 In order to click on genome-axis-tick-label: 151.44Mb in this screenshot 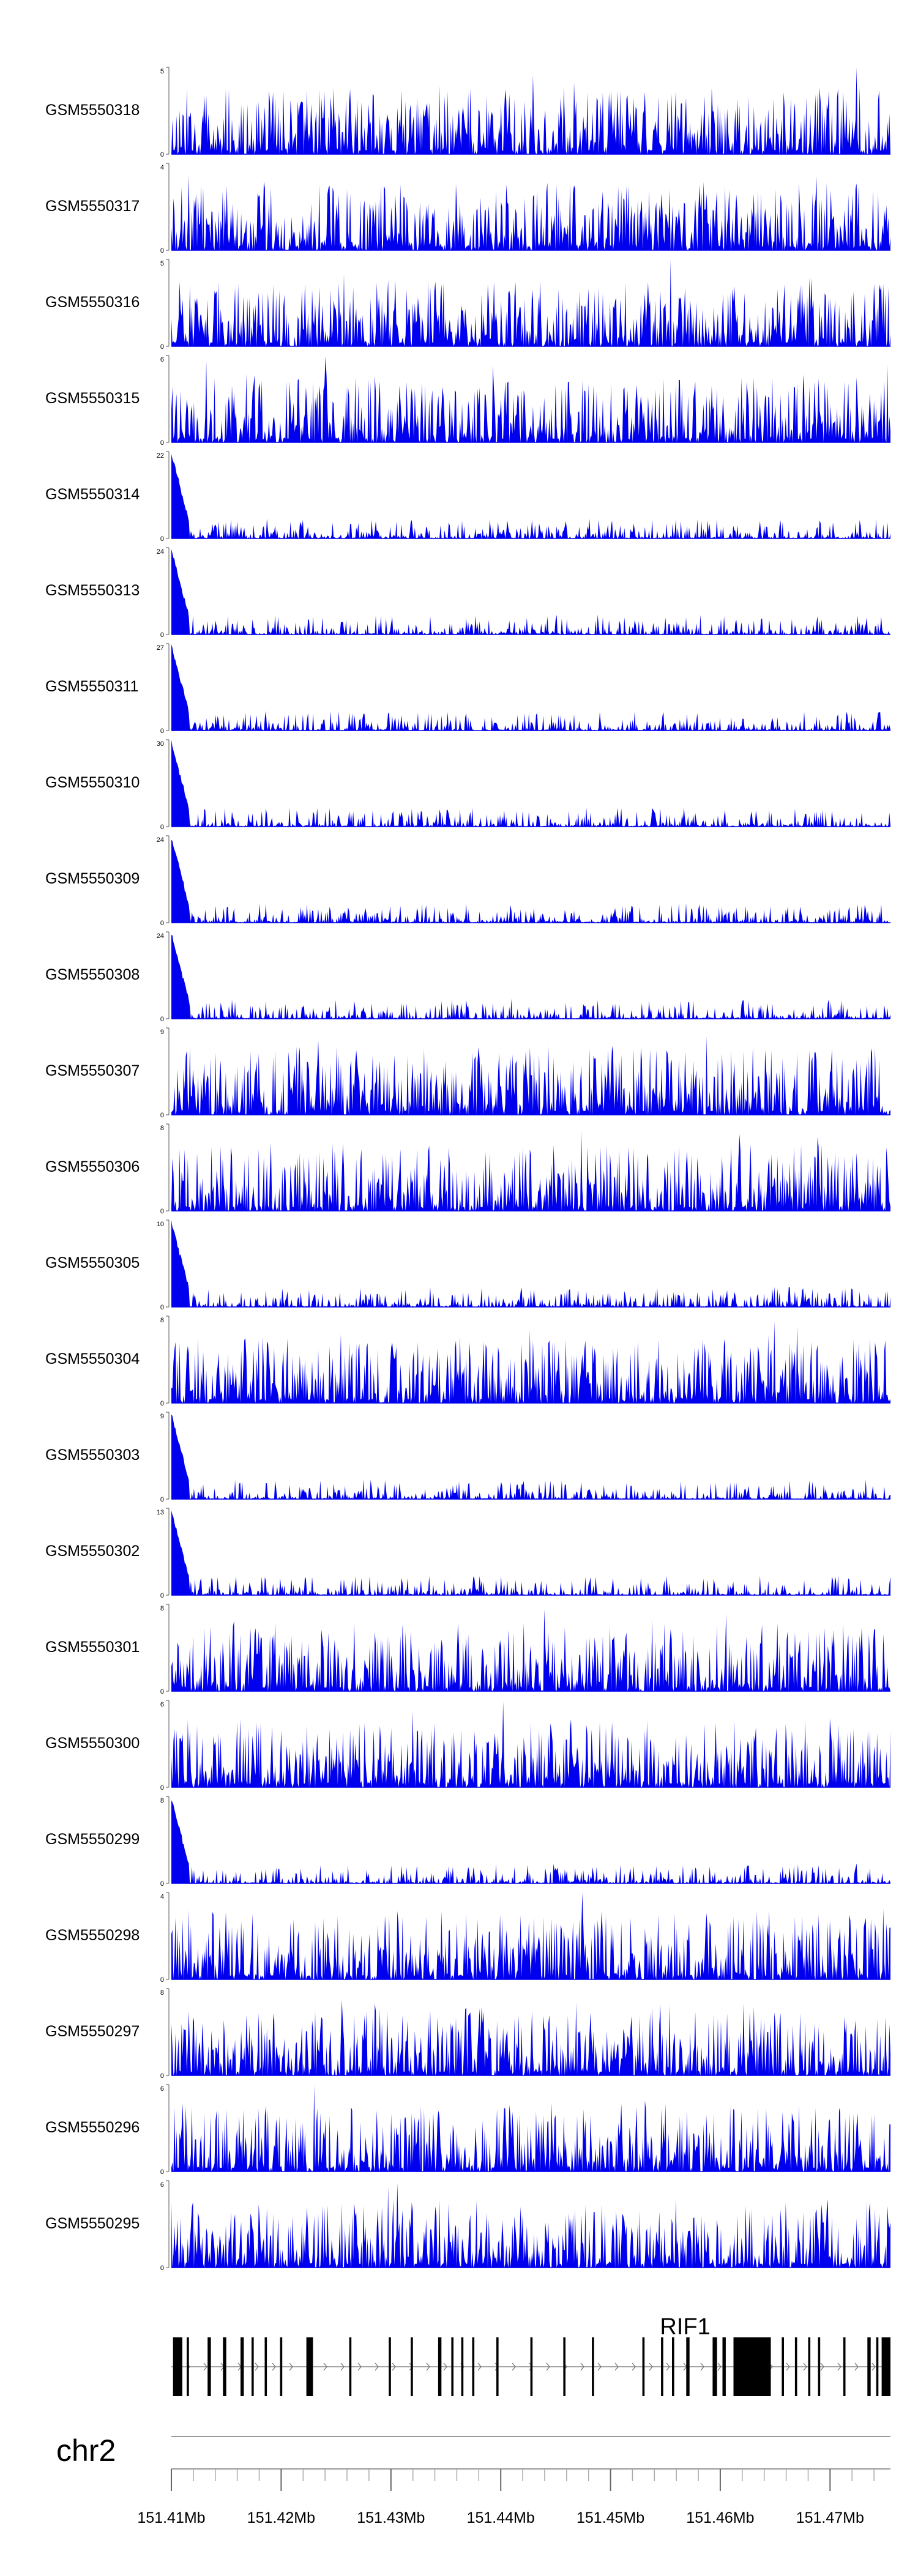, I will do `click(501, 2517)`.